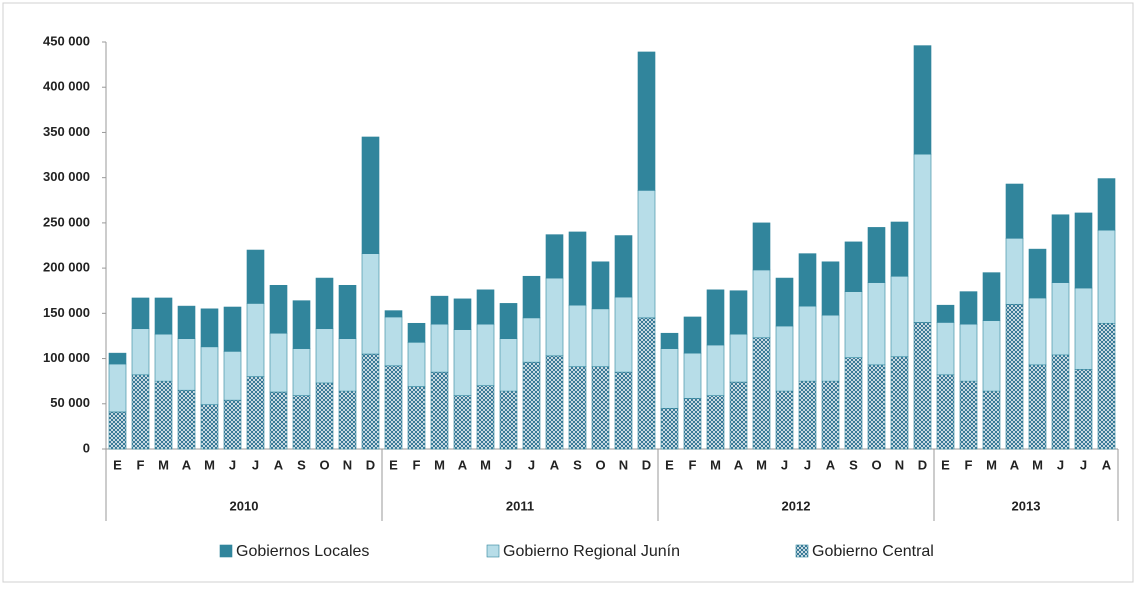  I want to click on group-label: 2013, so click(1026, 505).